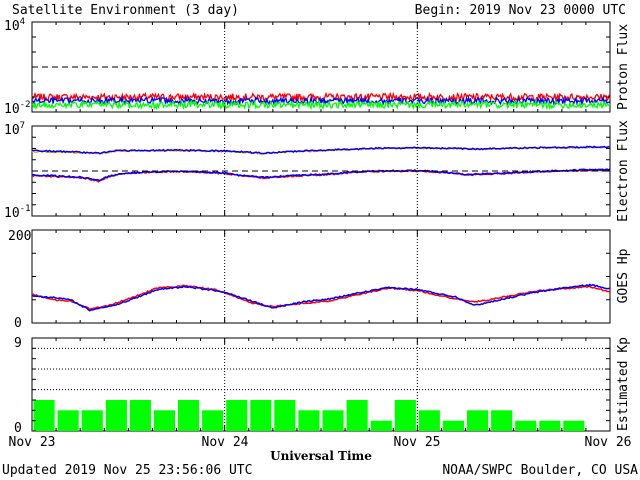 This screenshot has width=640, height=480. Describe the element at coordinates (417, 442) in the screenshot. I see `xtick-nov25: Nov 25` at that location.